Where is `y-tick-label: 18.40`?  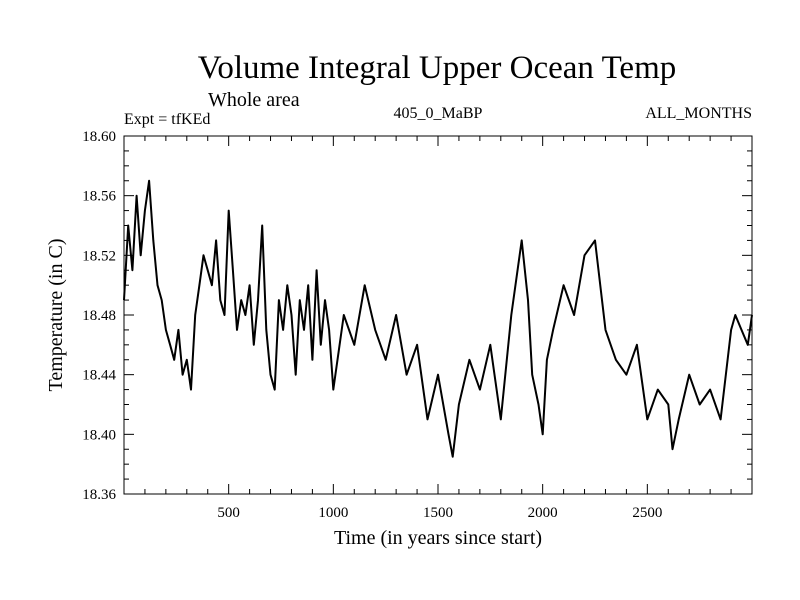 y-tick-label: 18.40 is located at coordinates (99, 435).